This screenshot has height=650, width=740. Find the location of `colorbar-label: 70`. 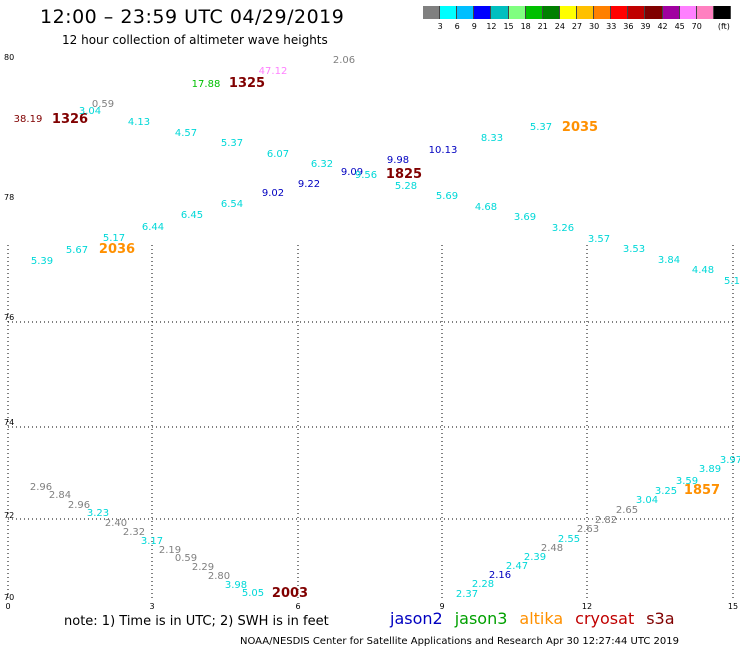

colorbar-label: 70 is located at coordinates (696, 26).